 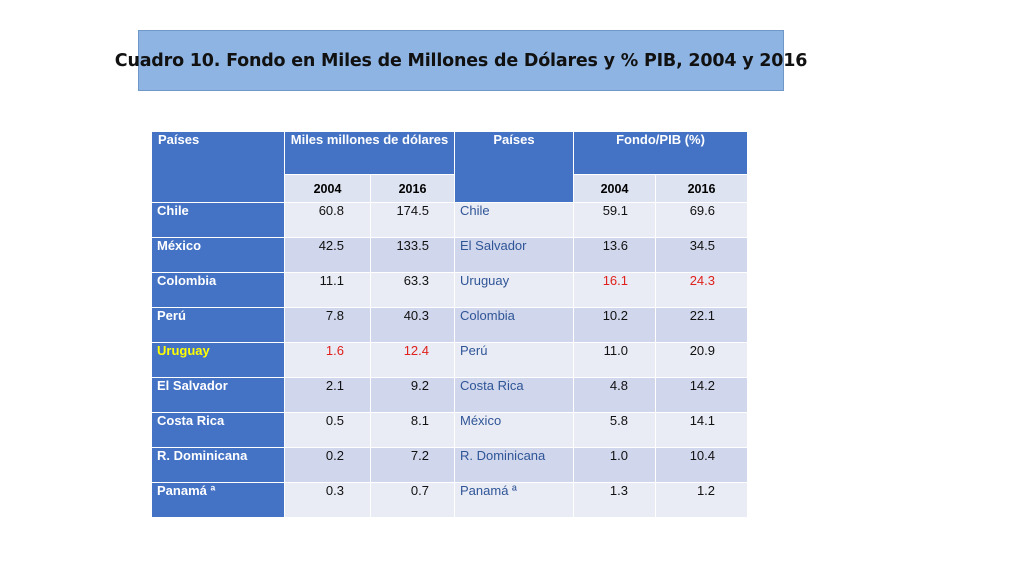 What do you see at coordinates (514, 255) in the screenshot?
I see `country-gdp-cell: El Salvador` at bounding box center [514, 255].